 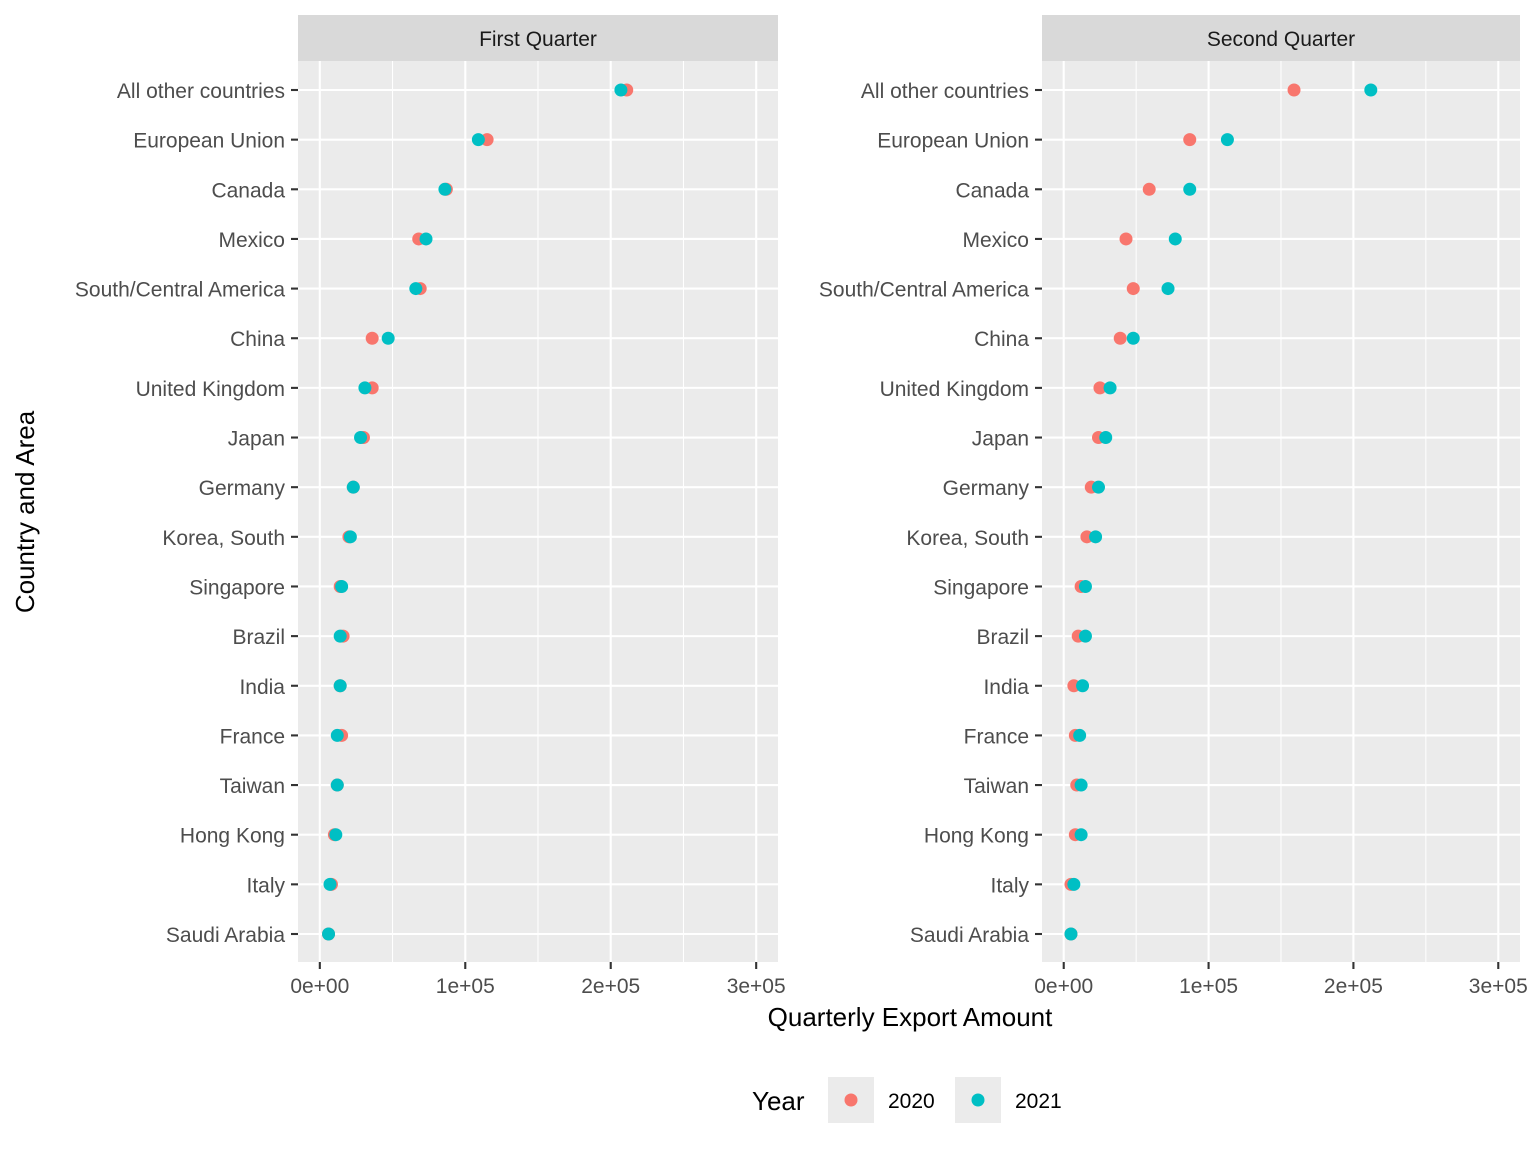 What do you see at coordinates (1133, 289) in the screenshot?
I see `point-2020-south-central-america` at bounding box center [1133, 289].